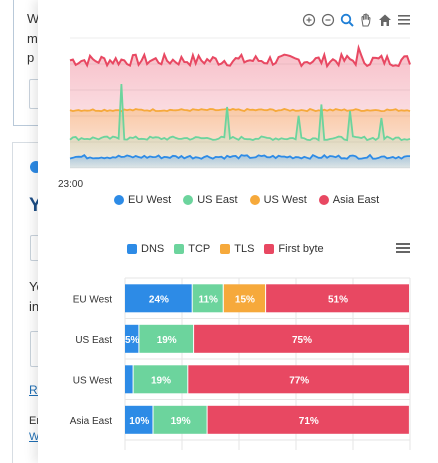 The image size is (438, 463). I want to click on legend-item-tcp: TCP, so click(192, 249).